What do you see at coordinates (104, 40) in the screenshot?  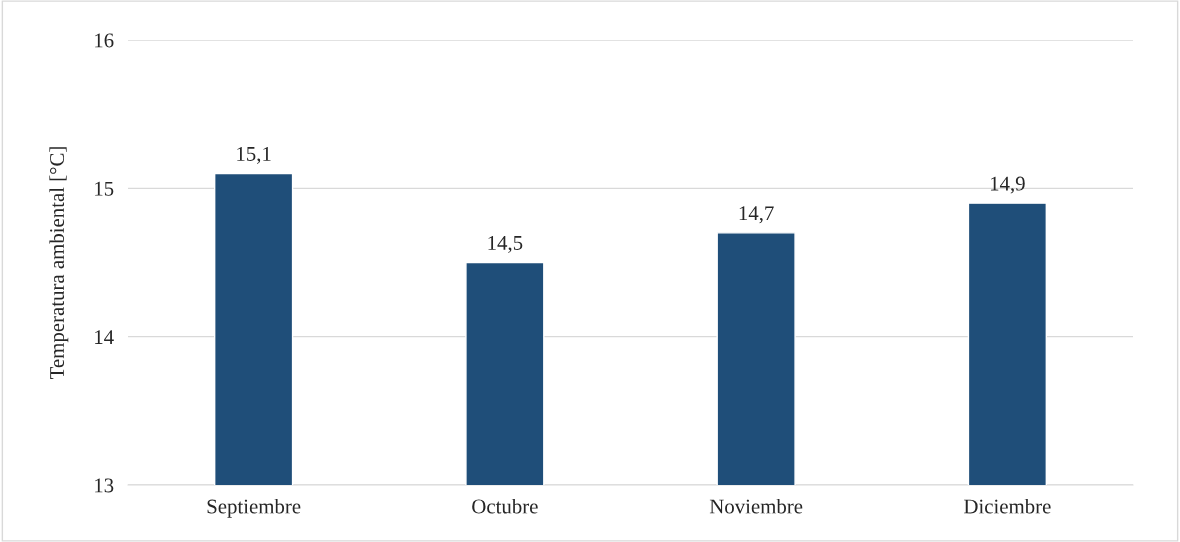 I see `y-tick-label: 16` at bounding box center [104, 40].